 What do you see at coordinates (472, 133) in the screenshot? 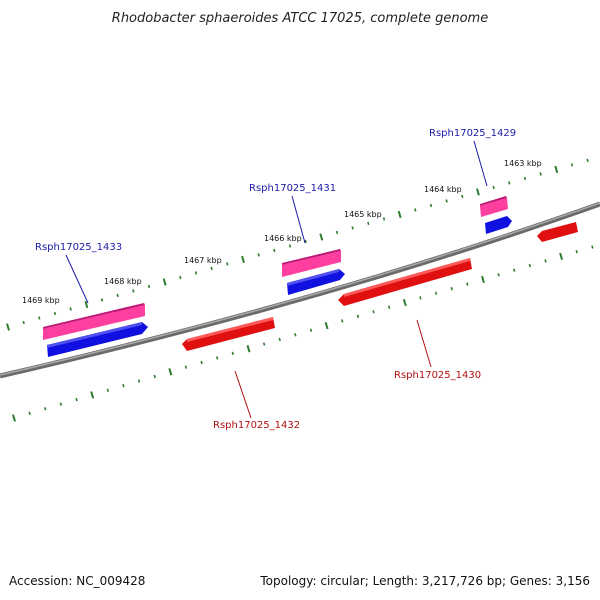
I see `gene-label-1429: Rsph17025_1429` at bounding box center [472, 133].